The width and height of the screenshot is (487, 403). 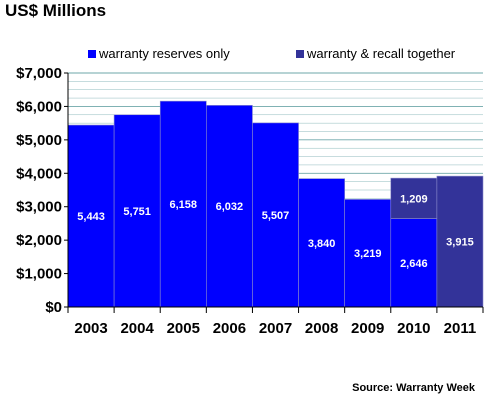 What do you see at coordinates (413, 388) in the screenshot?
I see `chart-source: Source: Warranty Week` at bounding box center [413, 388].